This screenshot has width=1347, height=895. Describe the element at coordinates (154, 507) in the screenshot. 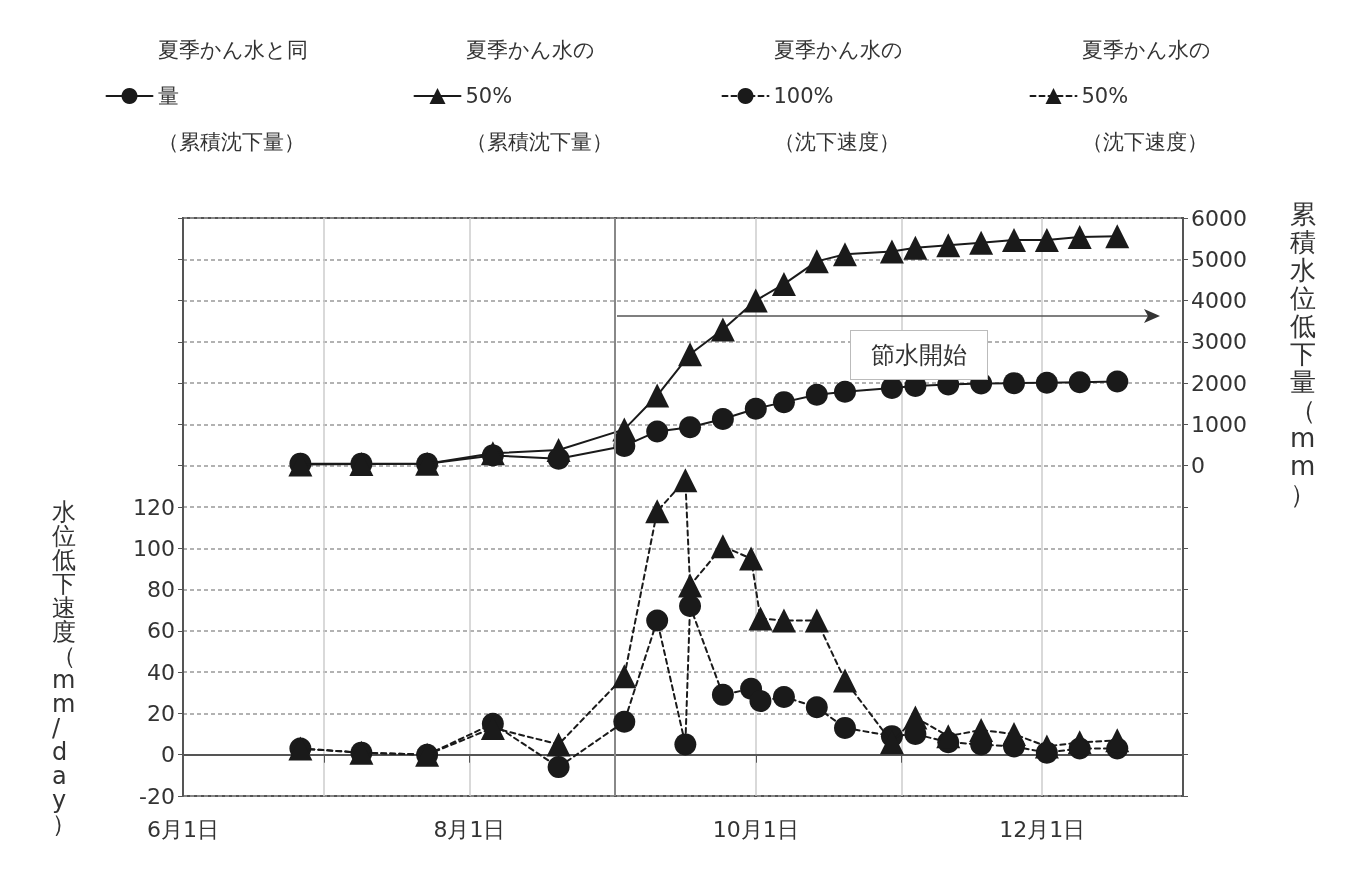

I see `y-tick-label: 120` at that location.